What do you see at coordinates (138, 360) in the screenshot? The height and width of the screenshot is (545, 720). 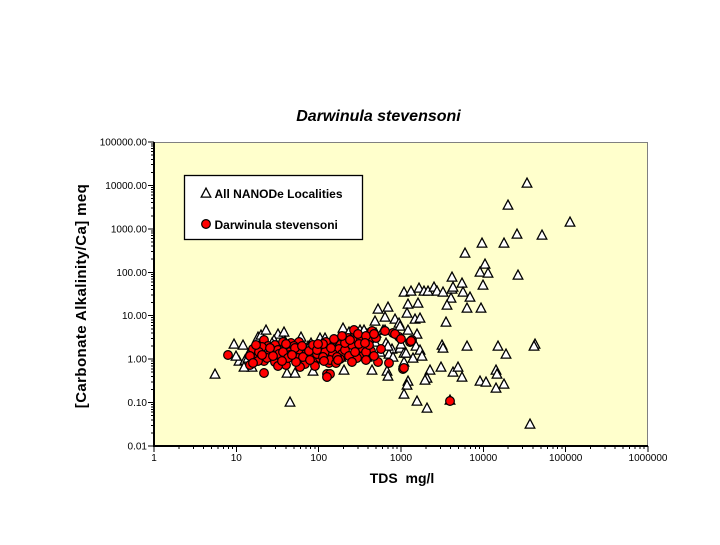 I see `svg-text: 1.00` at bounding box center [138, 360].